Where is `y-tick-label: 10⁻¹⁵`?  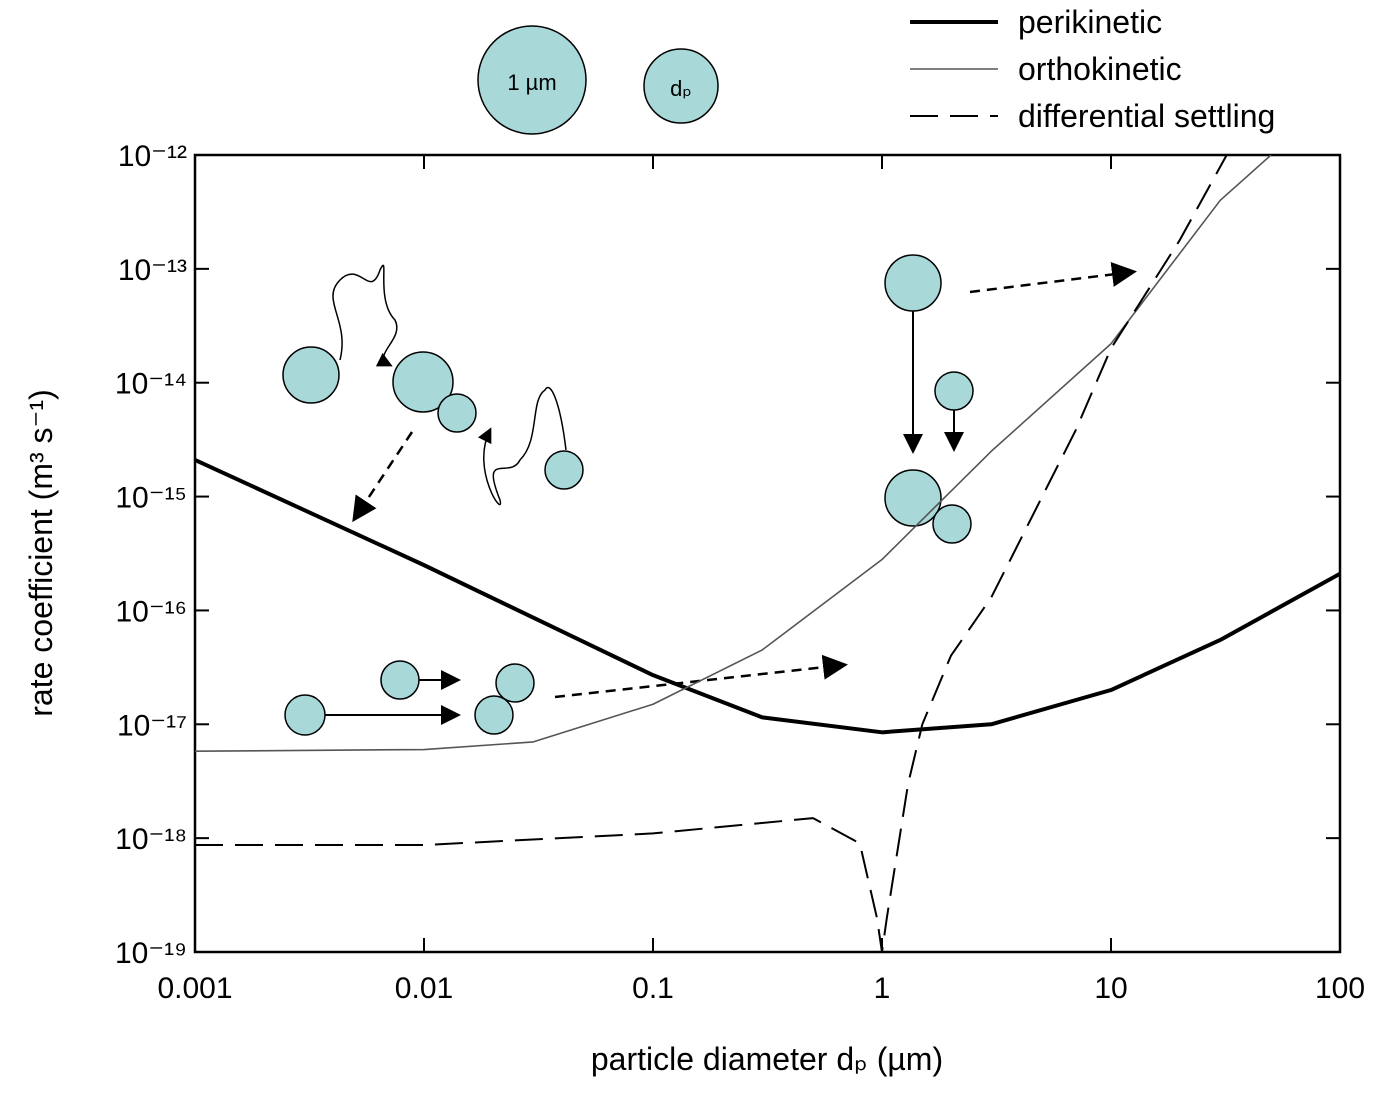 y-tick-label: 10⁻¹⁵ is located at coordinates (151, 498).